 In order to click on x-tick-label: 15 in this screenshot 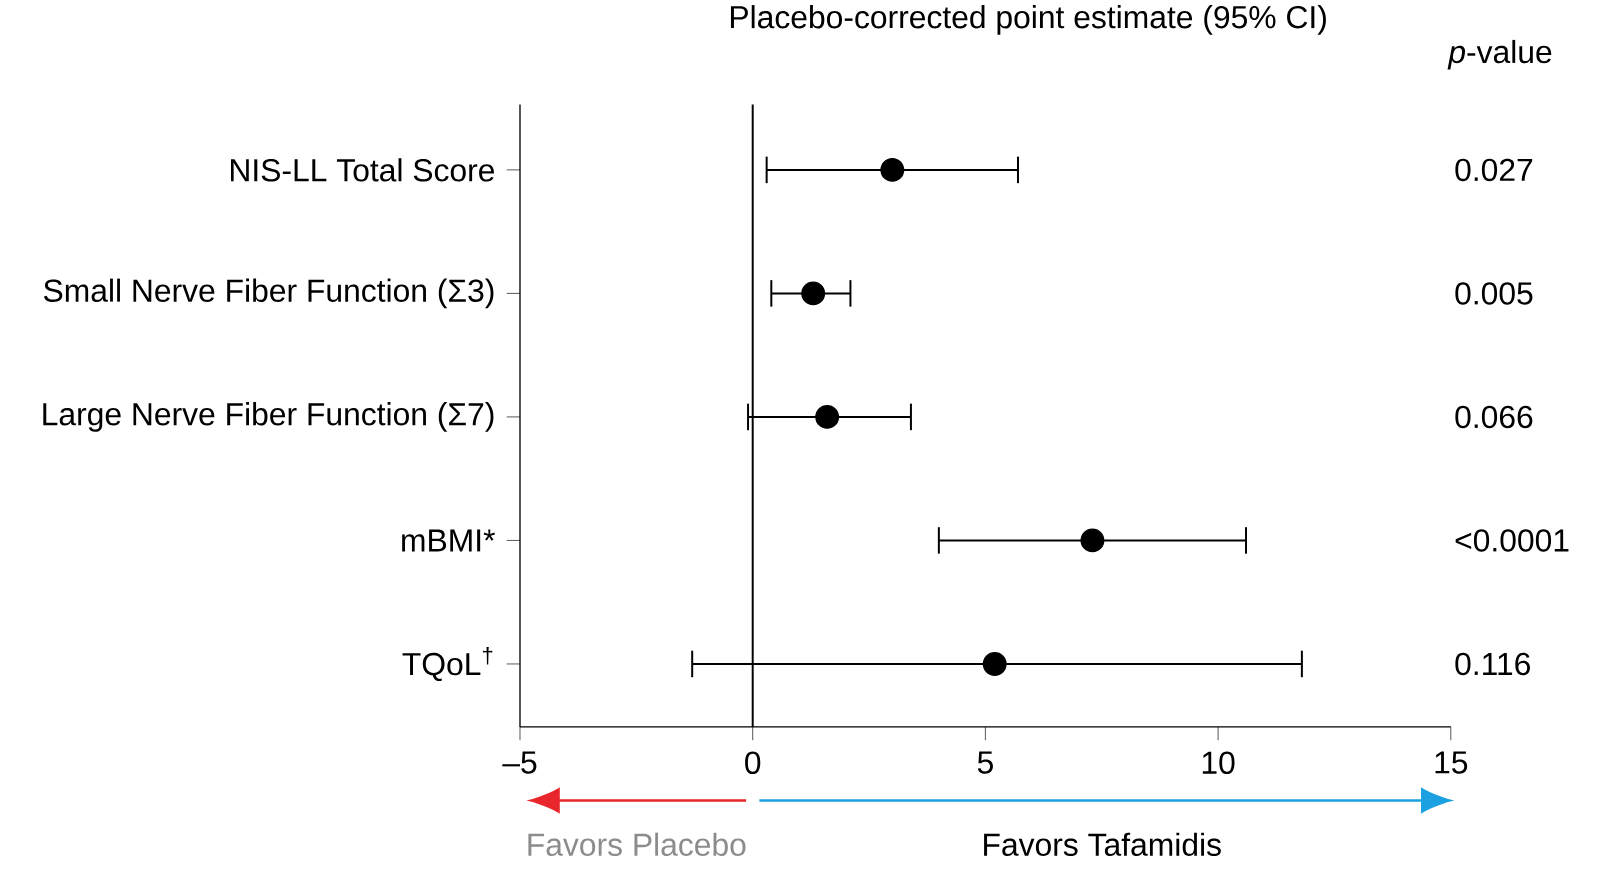, I will do `click(1451, 762)`.